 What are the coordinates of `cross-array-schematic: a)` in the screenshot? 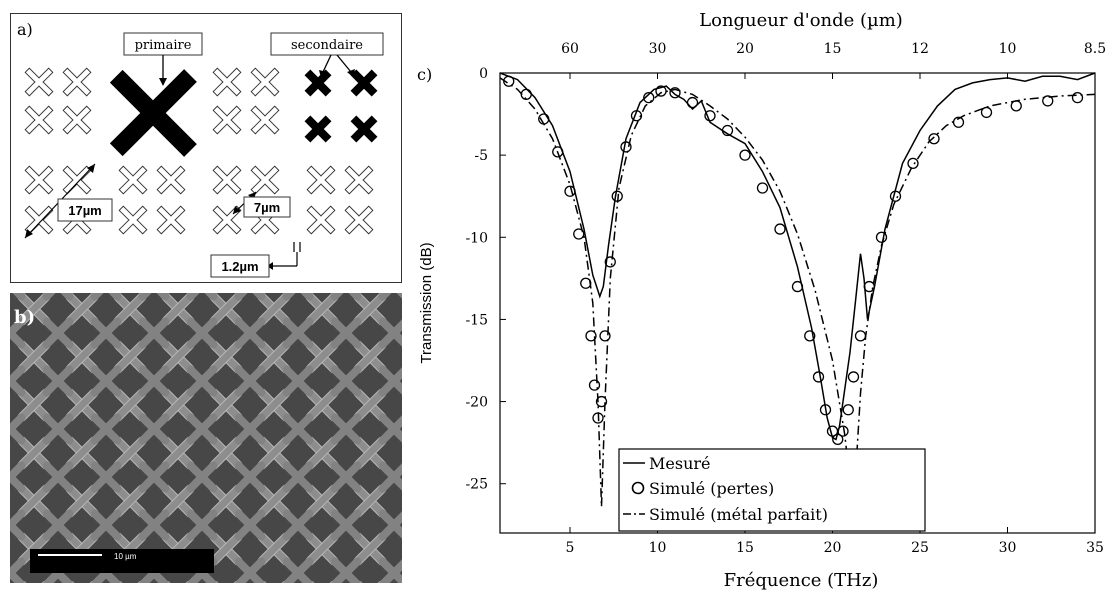 It's located at (200, 149).